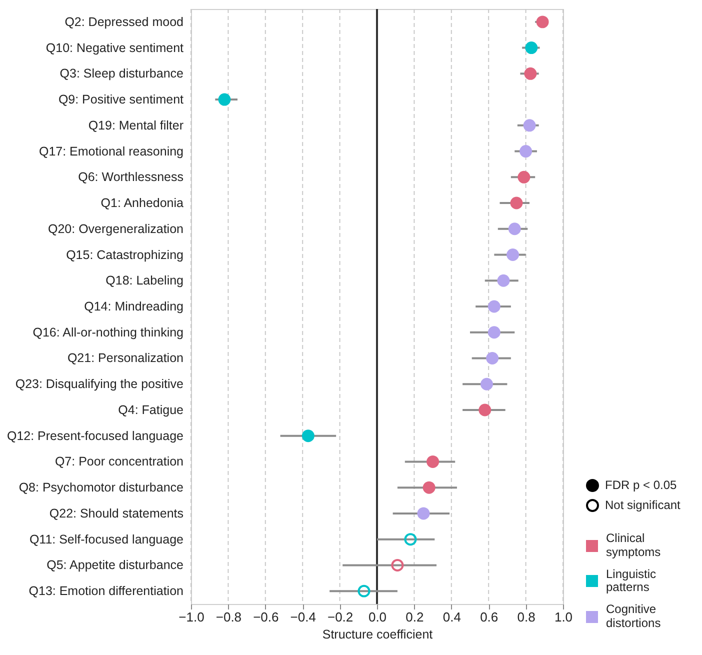 The image size is (702, 655). Describe the element at coordinates (101, 487) in the screenshot. I see `y-tick-label: Q8: Psychomotor disturbance` at that location.